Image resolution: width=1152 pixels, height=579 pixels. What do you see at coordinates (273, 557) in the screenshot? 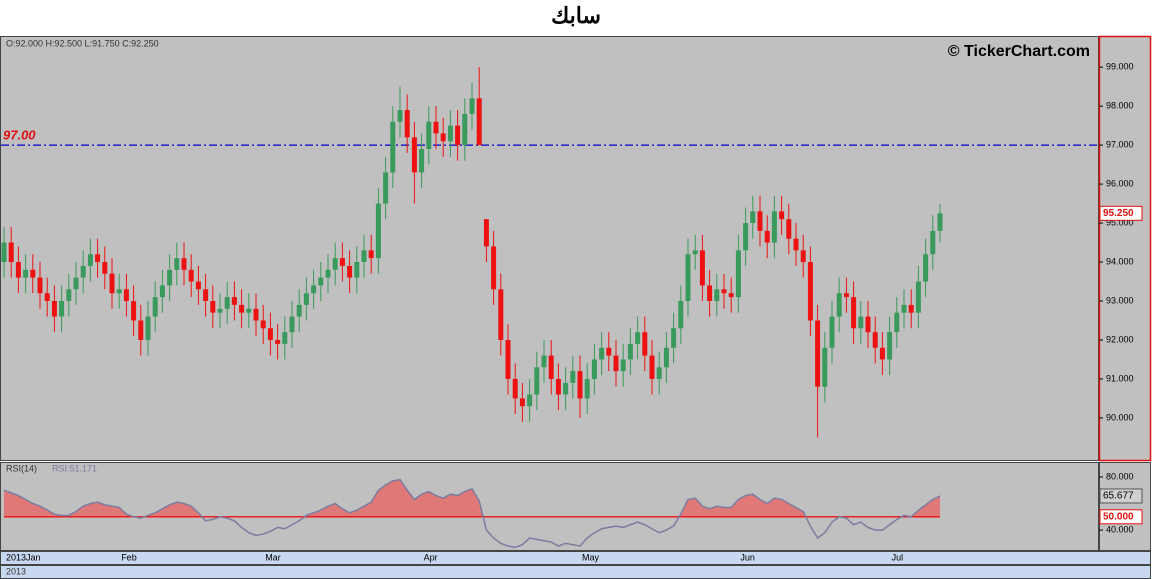
I see `x-tick-label: Mar` at bounding box center [273, 557].